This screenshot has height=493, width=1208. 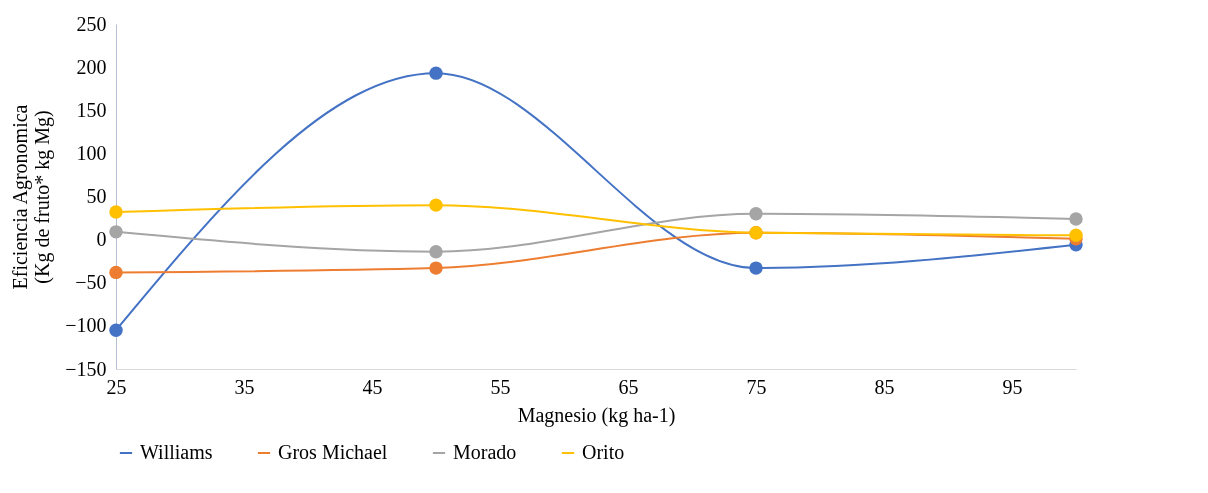 I want to click on x-axis-title: Magnesio (kg ha-1), so click(x=596, y=415).